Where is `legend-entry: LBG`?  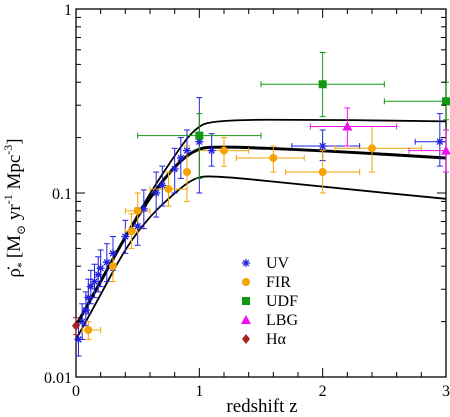 legend-entry: LBG is located at coordinates (269, 320).